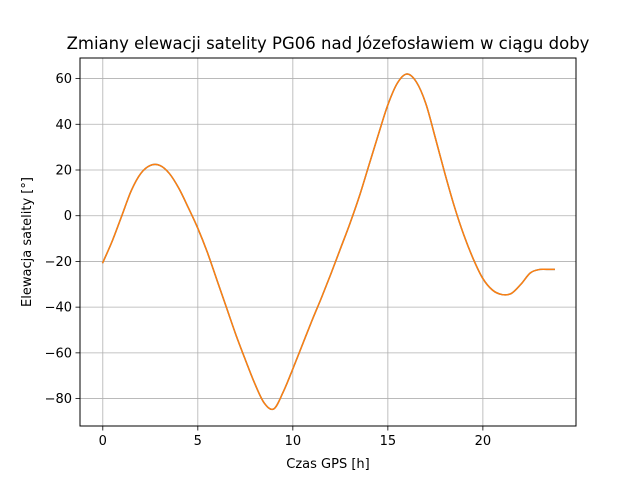 This screenshot has width=640, height=480. Describe the element at coordinates (103, 441) in the screenshot. I see `x-tick-label: 0` at that location.